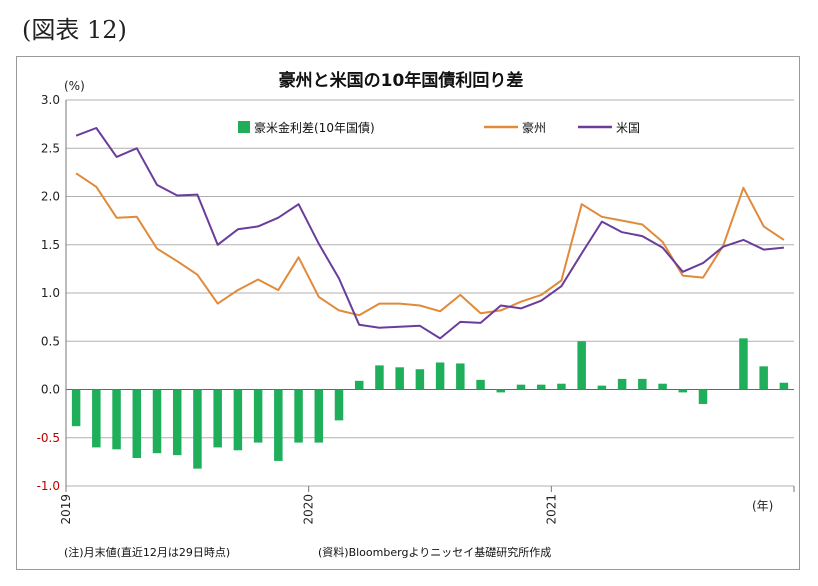 The width and height of the screenshot is (818, 586). Describe the element at coordinates (48, 438) in the screenshot. I see `y-tick-label: -0.5` at that location.